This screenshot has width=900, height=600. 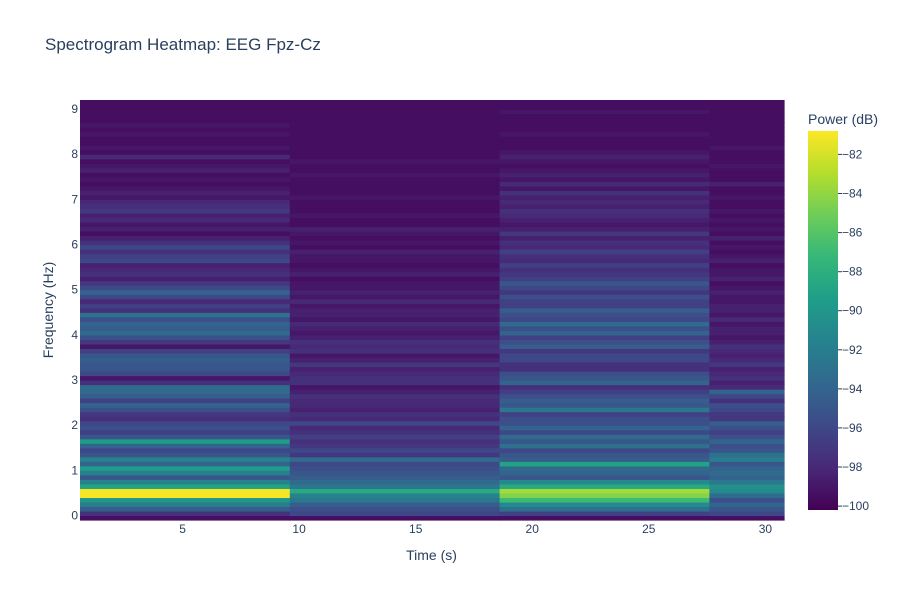 What do you see at coordinates (649, 529) in the screenshot?
I see `x-tick-label: 25` at bounding box center [649, 529].